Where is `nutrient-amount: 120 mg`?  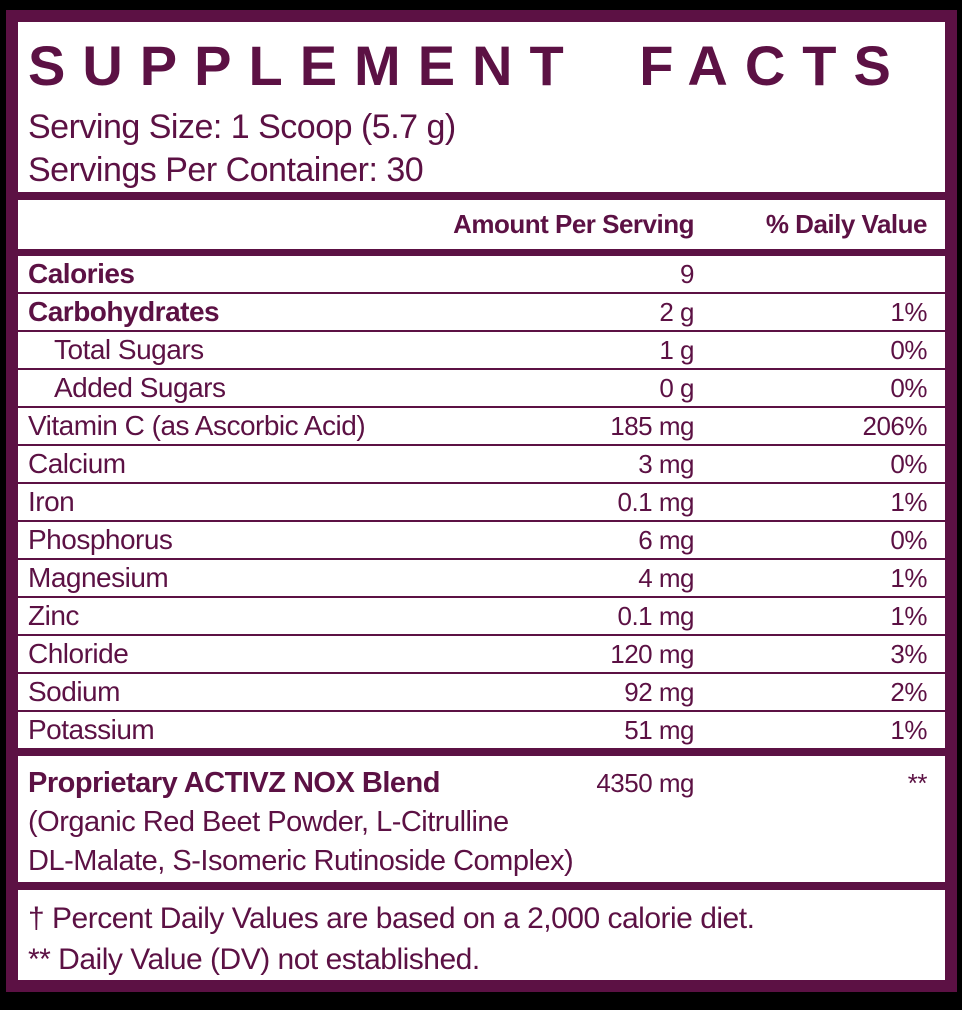 nutrient-amount: 120 mg is located at coordinates (652, 653).